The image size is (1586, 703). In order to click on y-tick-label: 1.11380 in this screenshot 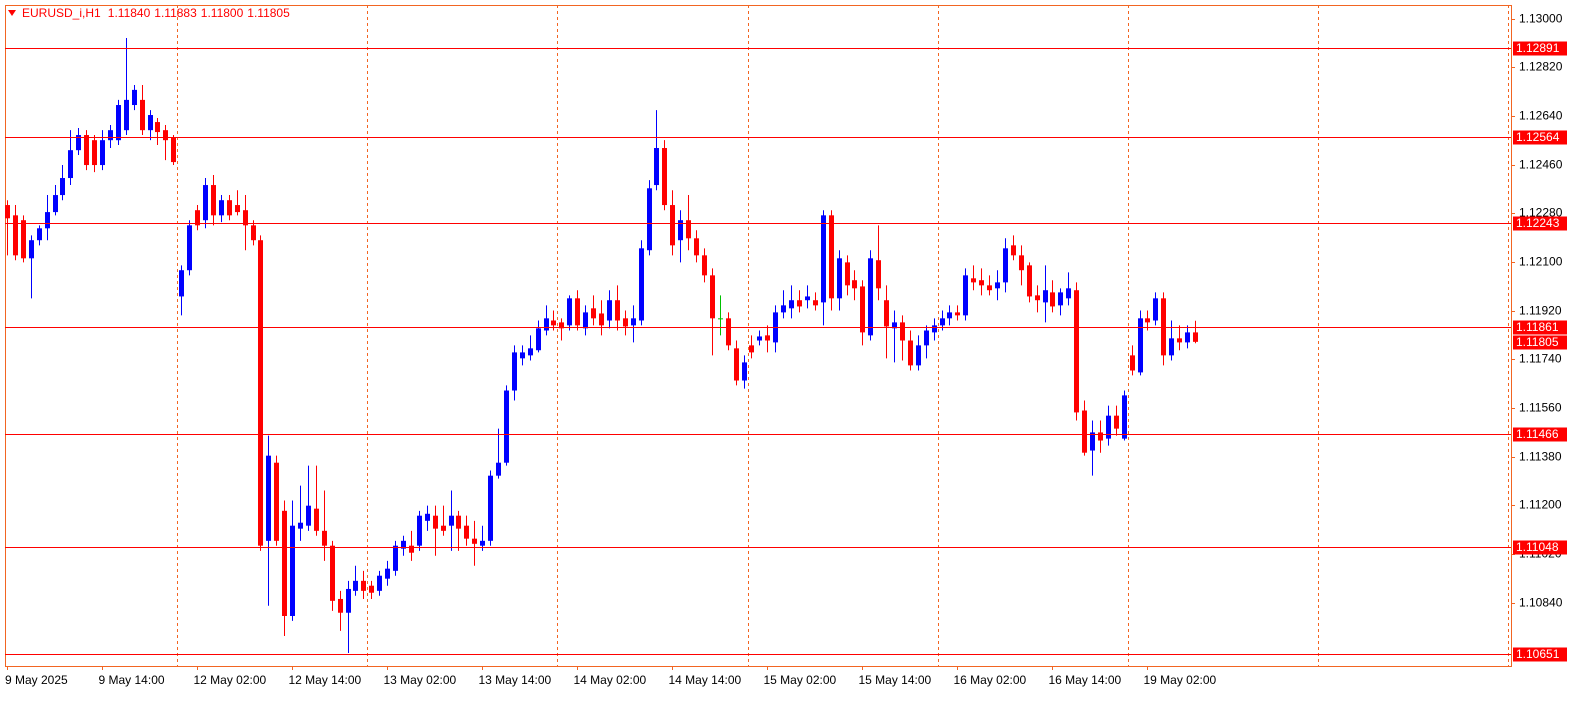, I will do `click(1540, 457)`.